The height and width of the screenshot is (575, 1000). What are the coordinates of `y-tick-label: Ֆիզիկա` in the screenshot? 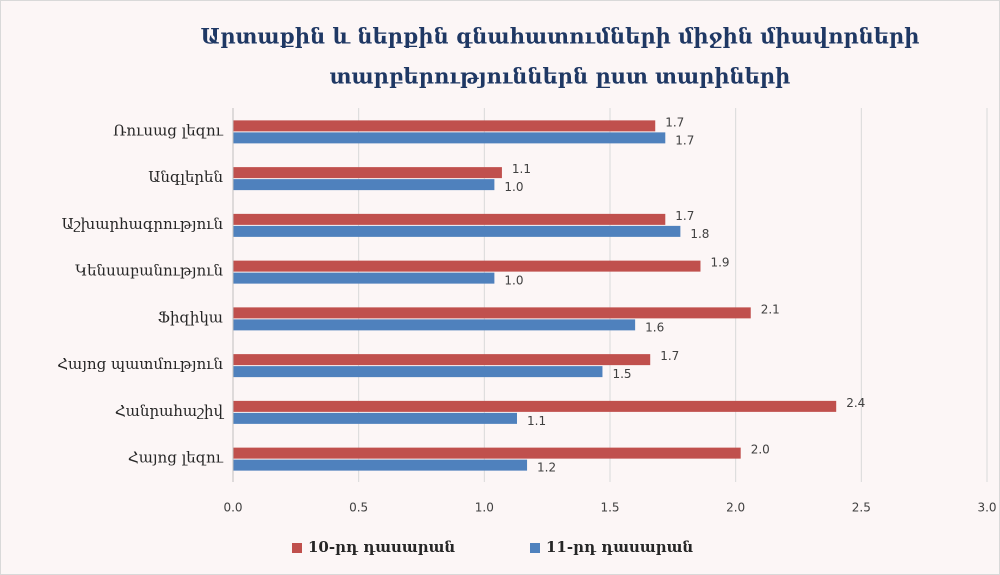 It's located at (190, 317).